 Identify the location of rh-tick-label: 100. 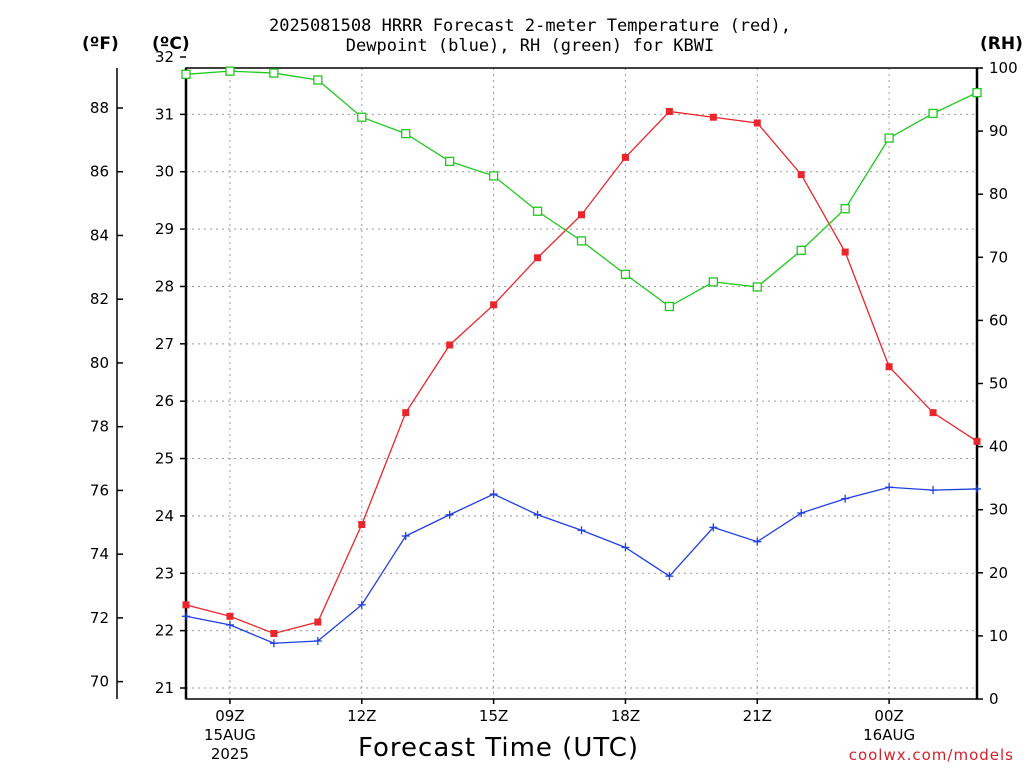
(1003, 68).